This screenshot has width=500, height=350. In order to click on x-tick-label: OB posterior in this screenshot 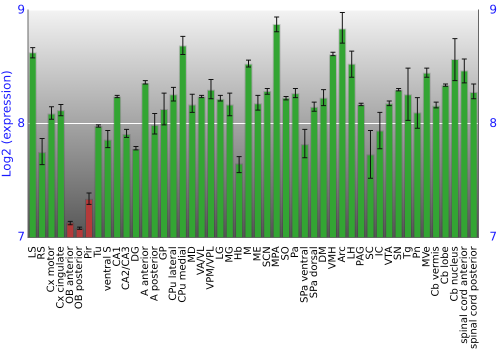, I will do `click(80, 277)`.